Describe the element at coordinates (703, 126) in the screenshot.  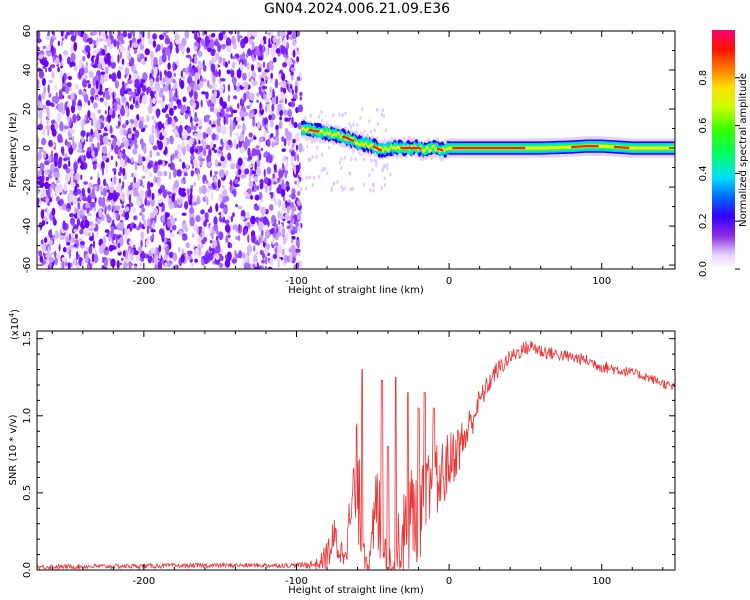
I see `colorbar-tick-label: 0.6` at that location.